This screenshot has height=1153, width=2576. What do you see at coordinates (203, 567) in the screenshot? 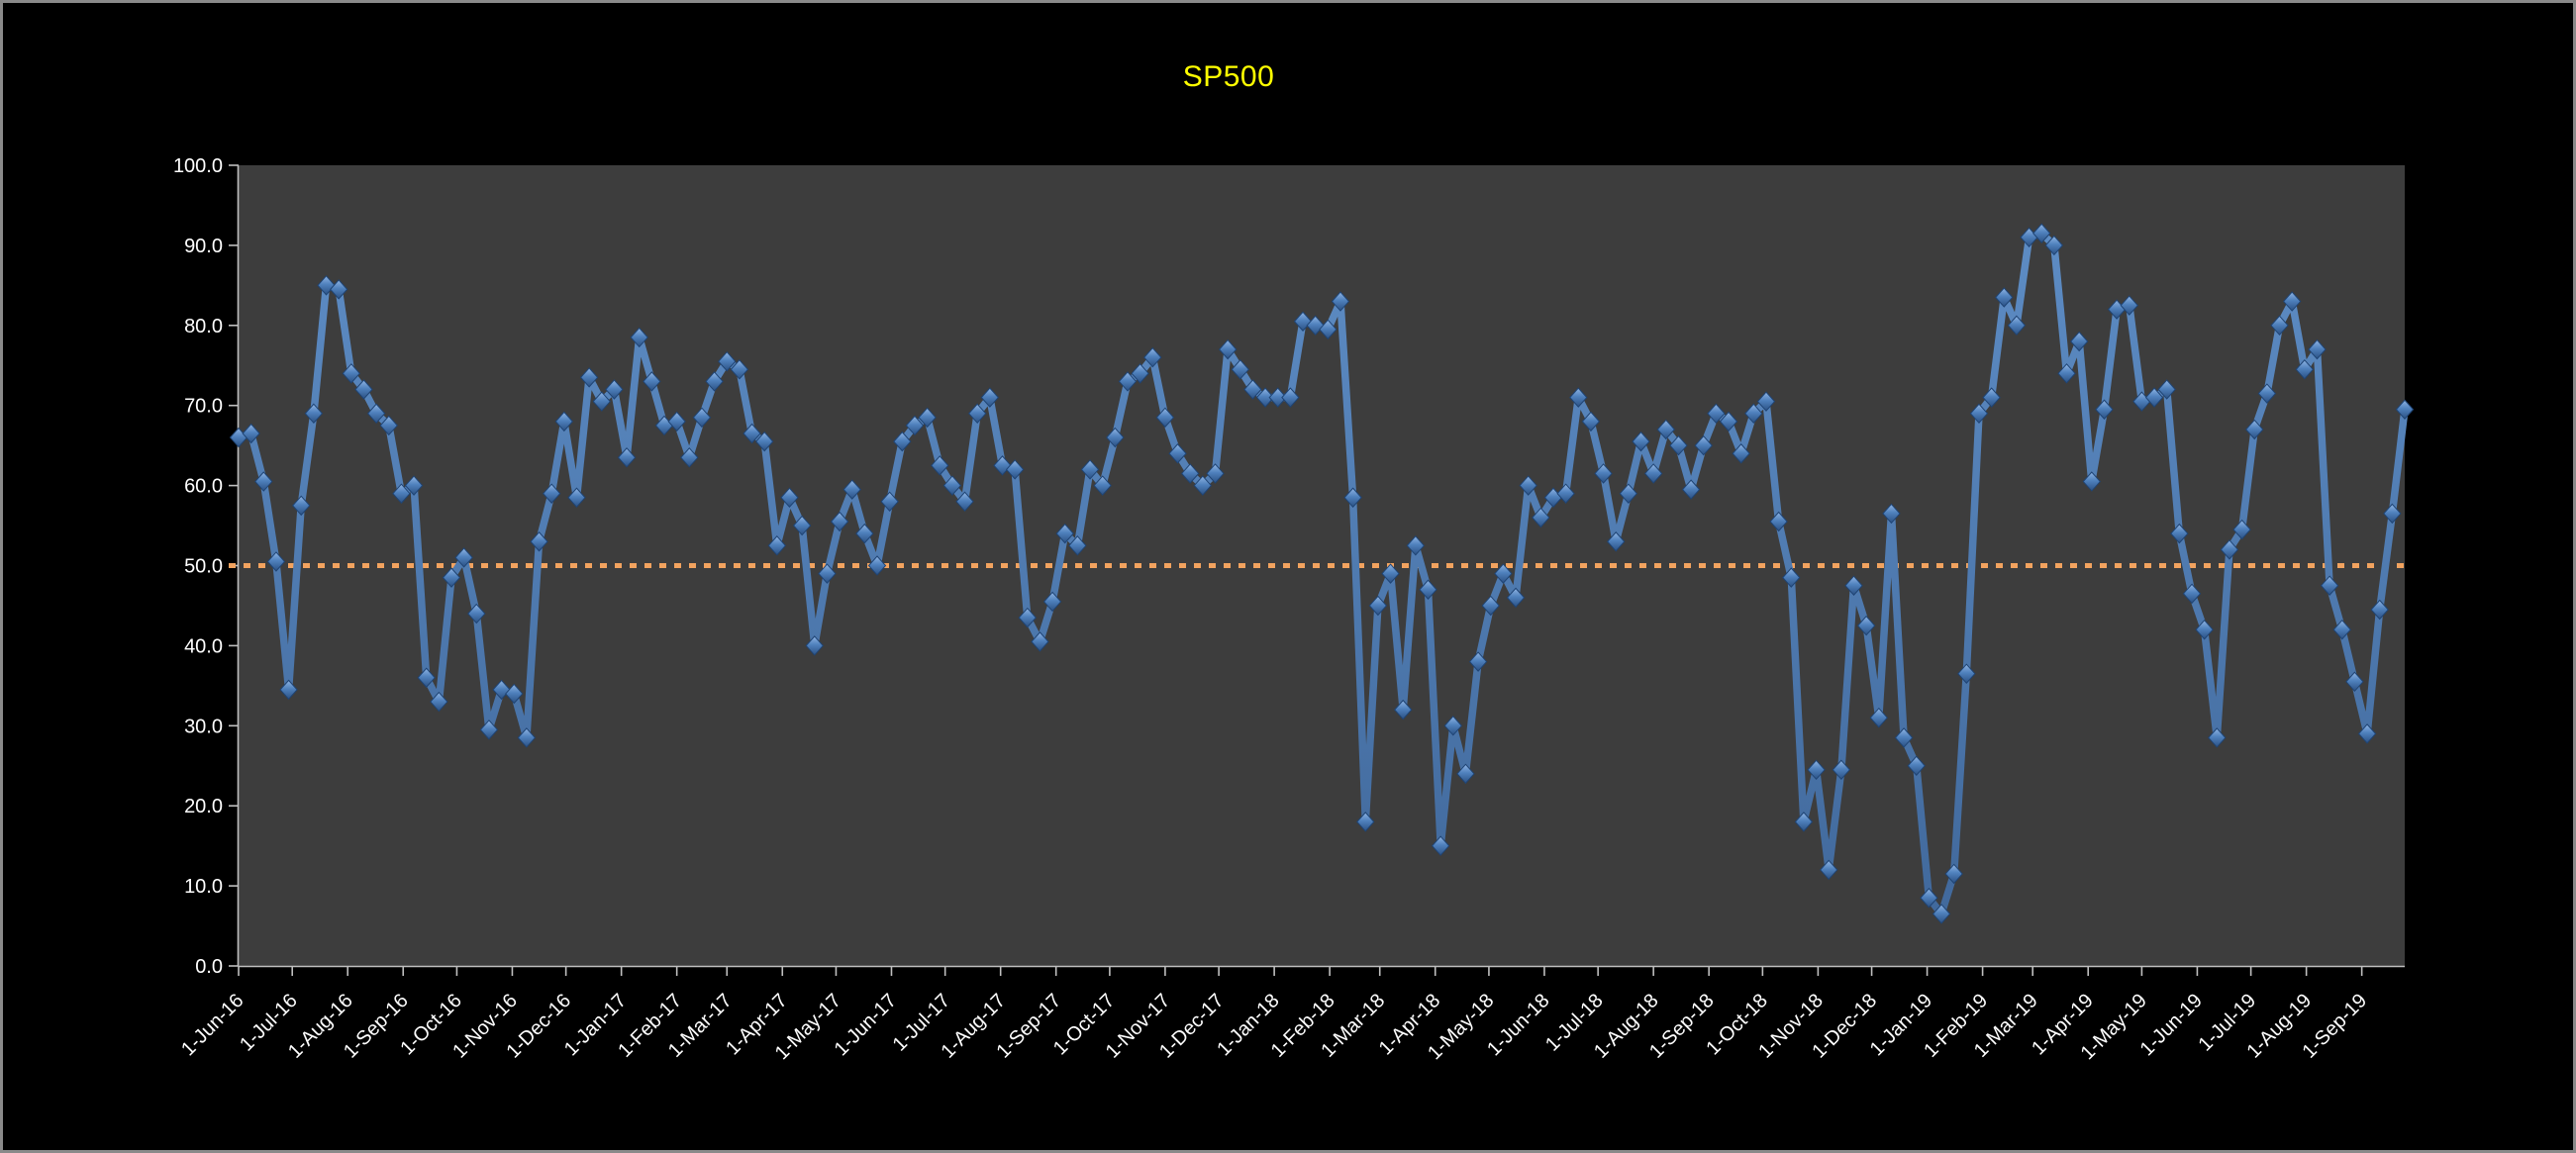
I see `svg-text: 50.0` at bounding box center [203, 567].